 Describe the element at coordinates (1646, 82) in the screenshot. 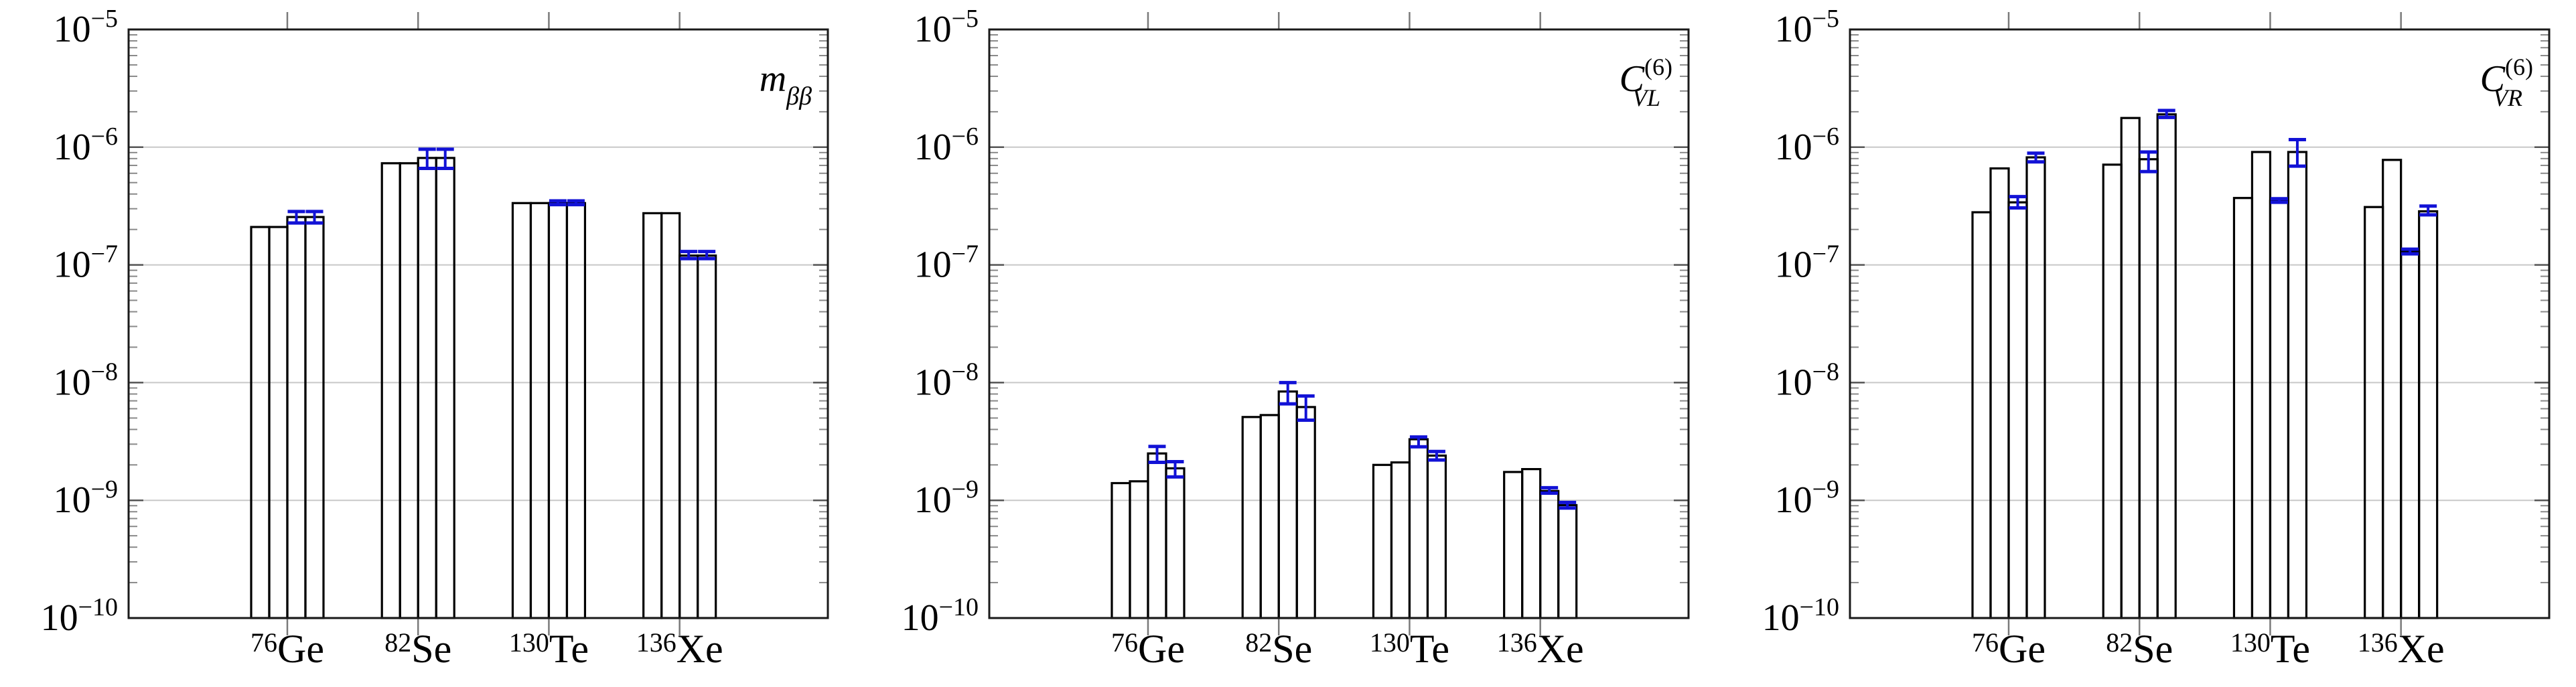

I see `panel-title: C(6) VL` at that location.